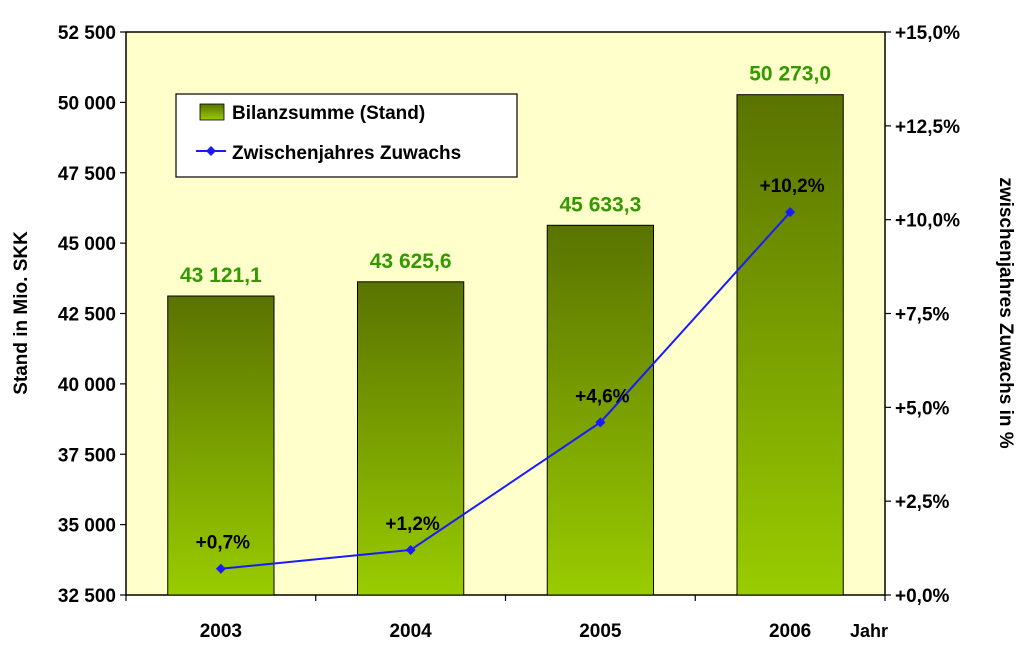  Describe the element at coordinates (410, 631) in the screenshot. I see `x-tick-label-2004: 2004` at that location.